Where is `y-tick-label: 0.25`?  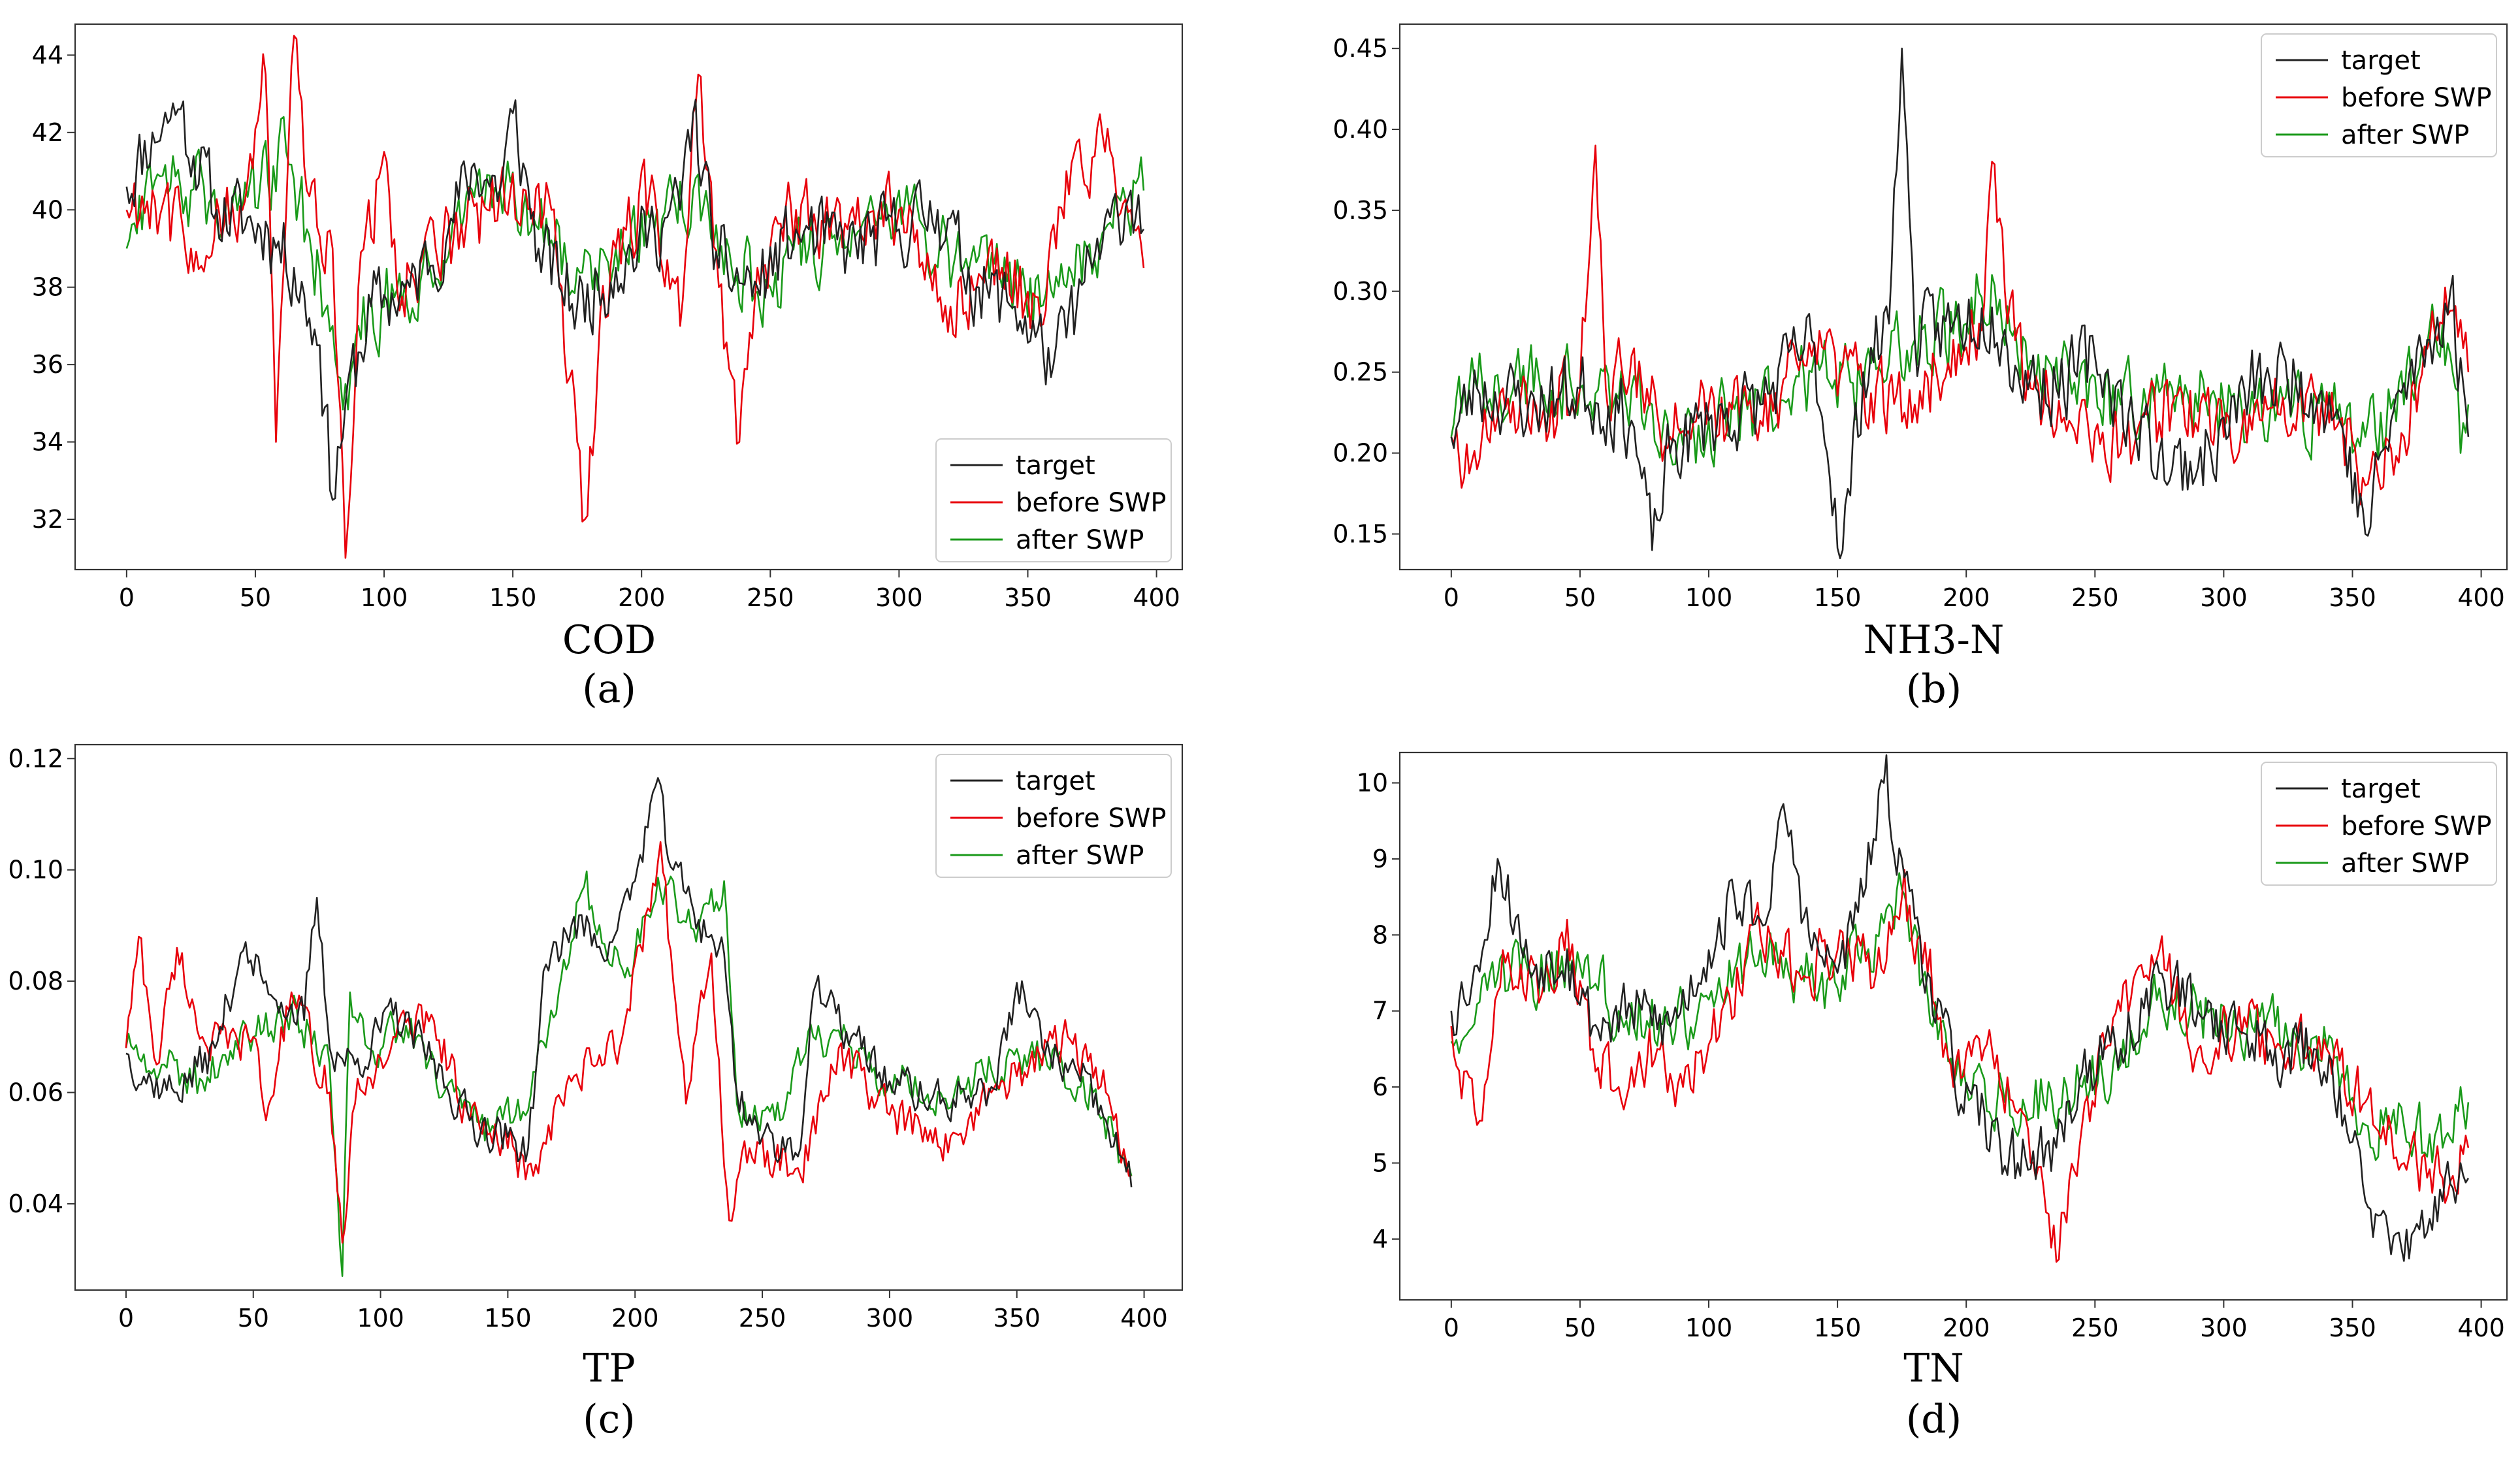 y-tick-label: 0.25 is located at coordinates (1360, 372).